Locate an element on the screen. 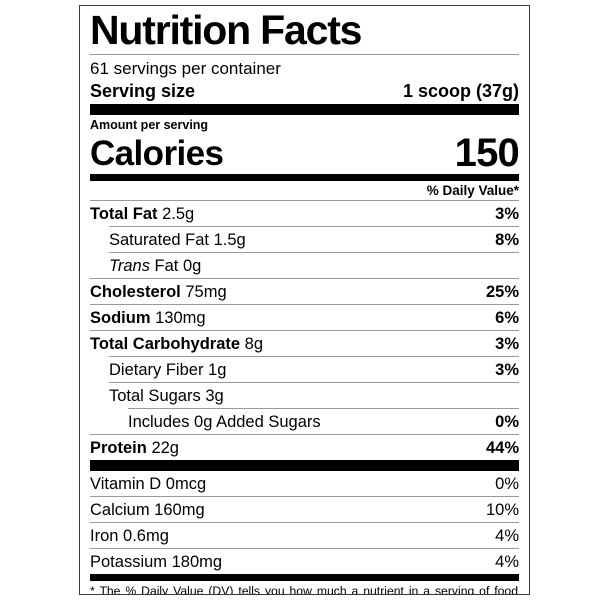  medium-divider-footnote is located at coordinates (304, 577).